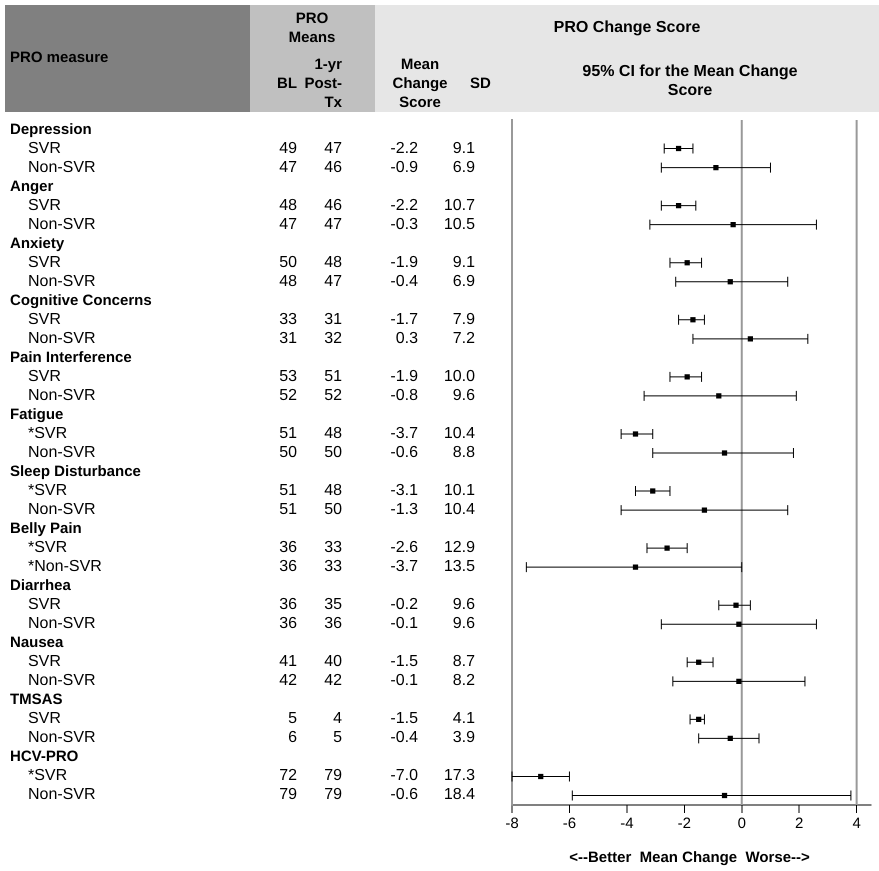  What do you see at coordinates (44, 757) in the screenshot?
I see `category-label: HCV-PRO` at bounding box center [44, 757].